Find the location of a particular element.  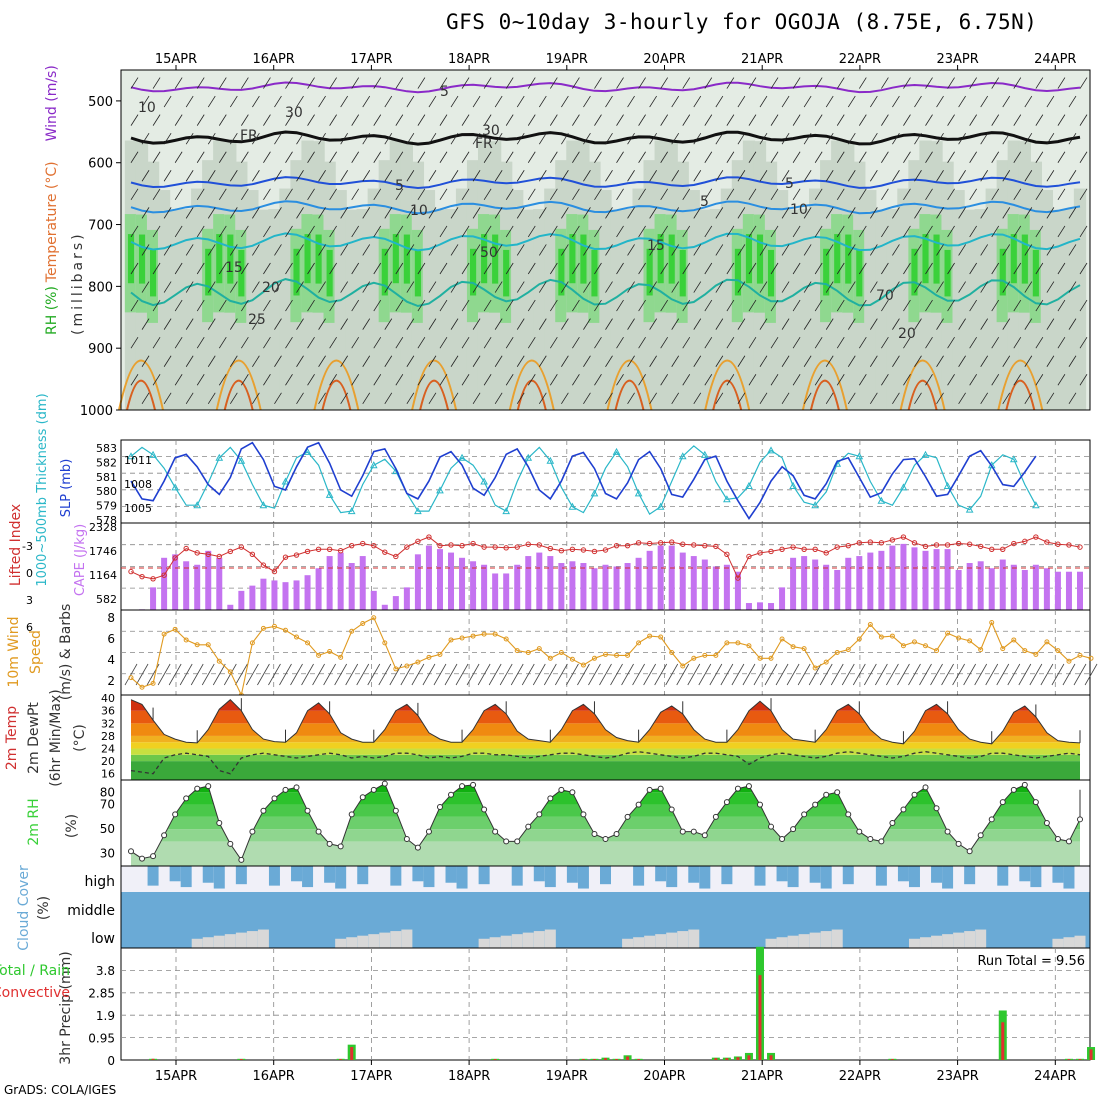

x-tick-label-top: 16APR is located at coordinates (274, 59).